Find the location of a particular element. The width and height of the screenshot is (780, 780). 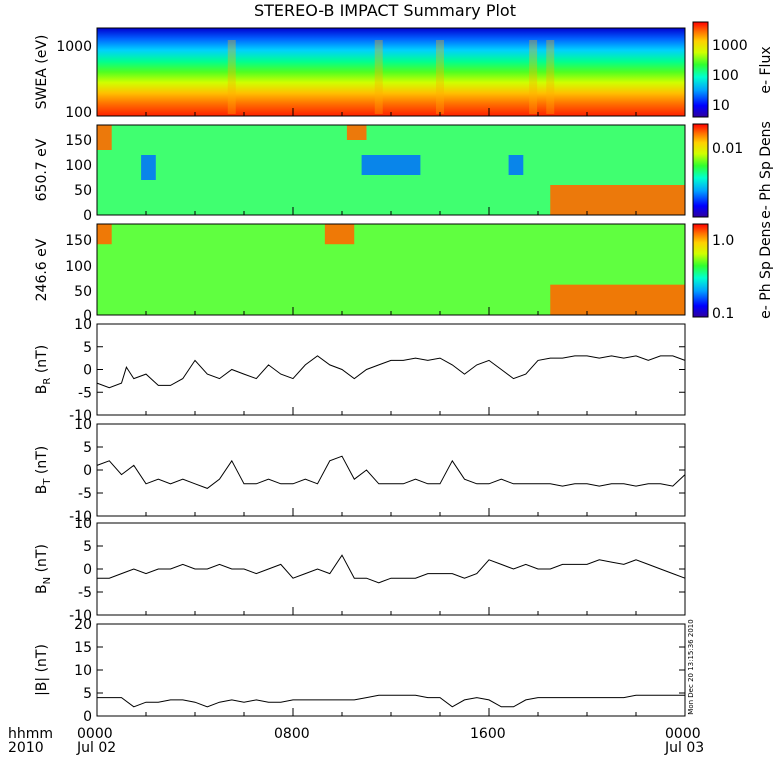

xtick-0000-end: 0000 is located at coordinates (683, 734).